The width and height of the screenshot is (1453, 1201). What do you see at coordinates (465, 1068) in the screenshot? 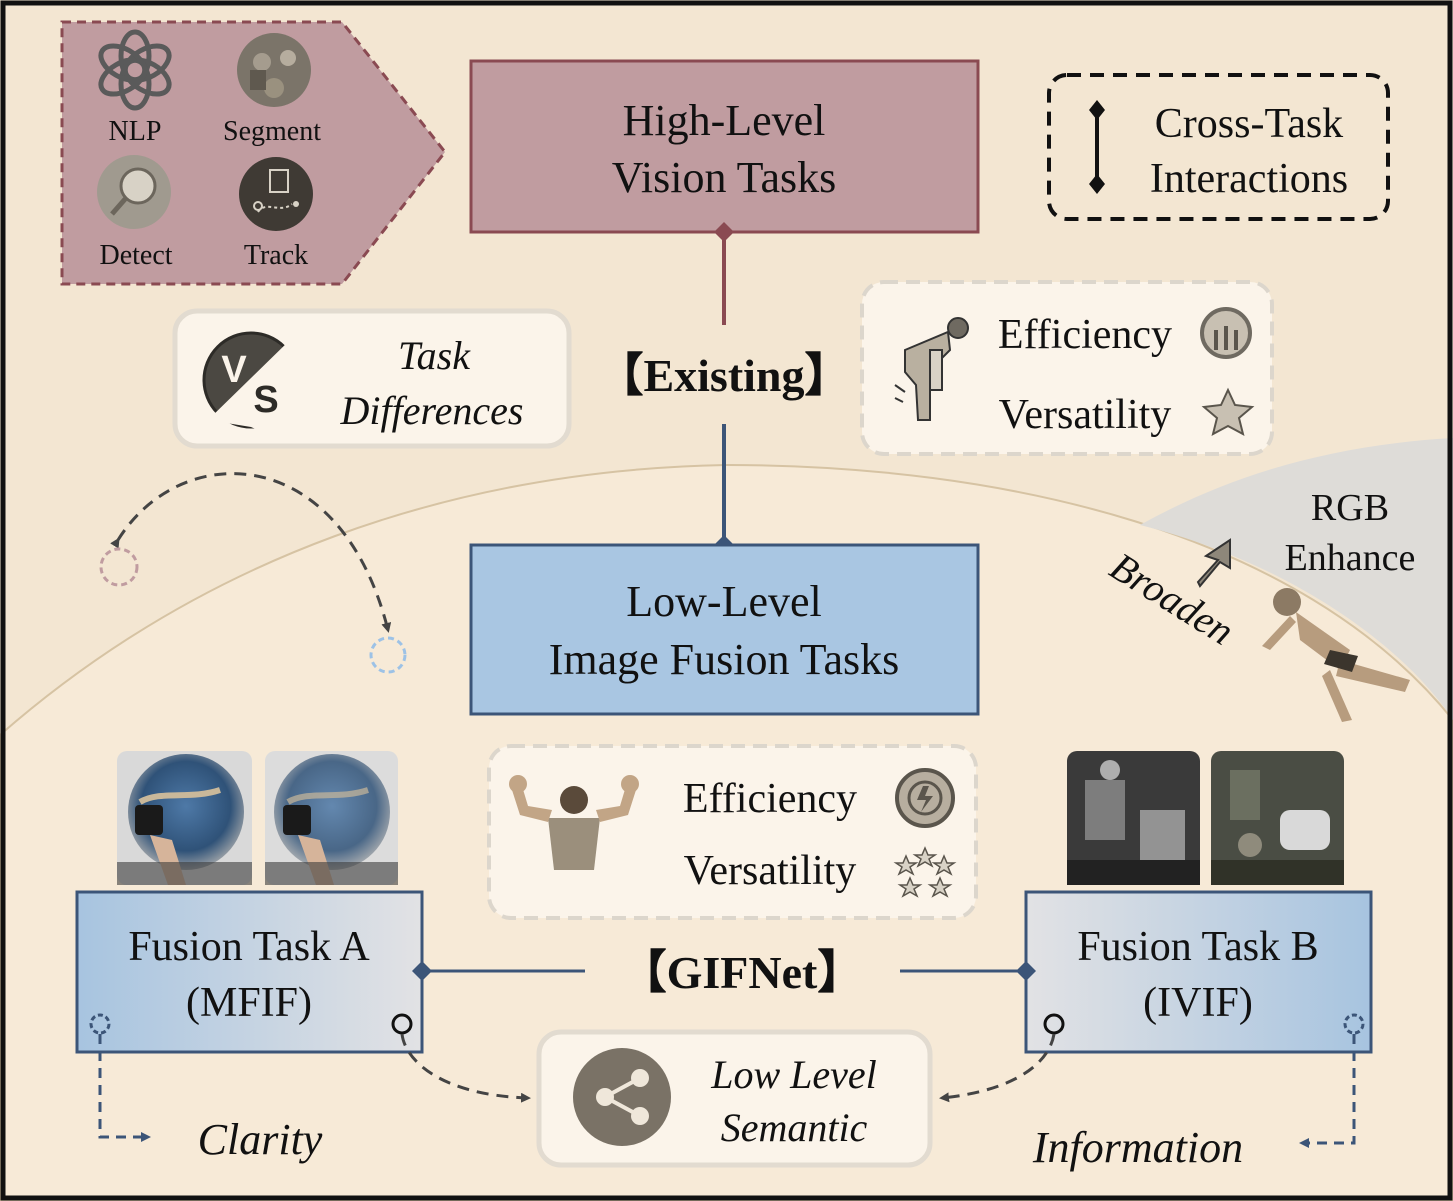
I see `task-a-to-semantic-arrow` at bounding box center [465, 1068].